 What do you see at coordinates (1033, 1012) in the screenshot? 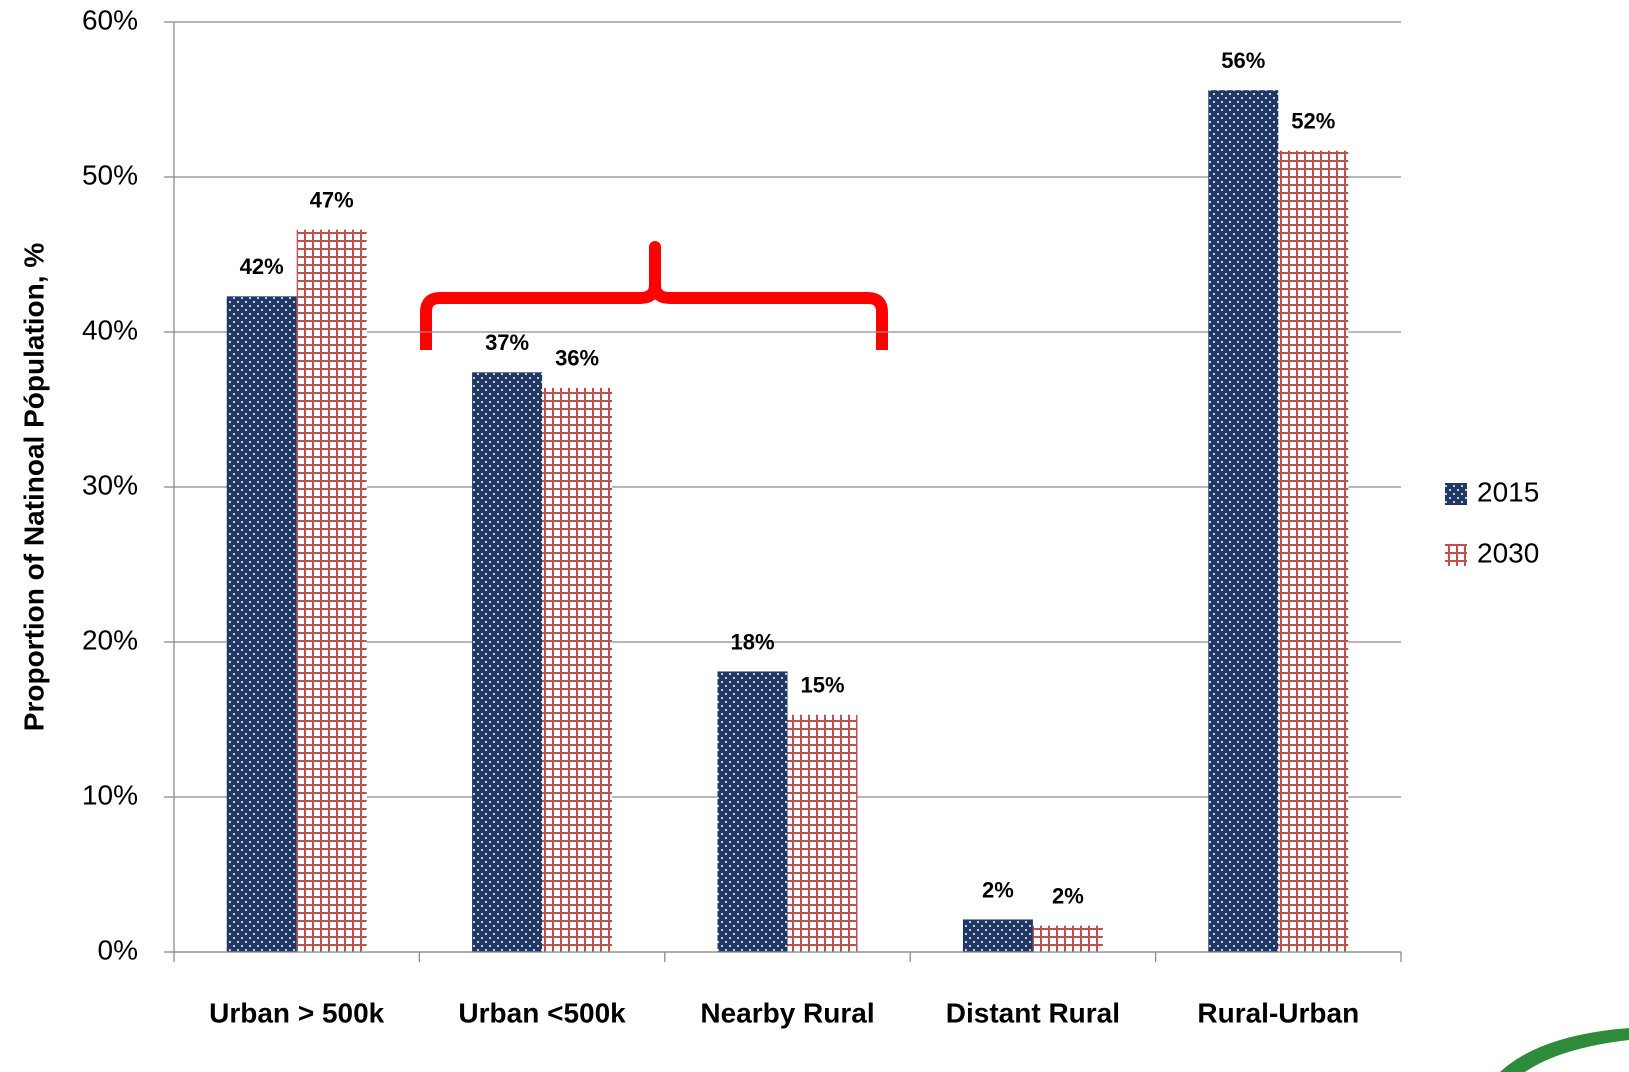
I see `x-tick-label: Distant Rural` at bounding box center [1033, 1012].